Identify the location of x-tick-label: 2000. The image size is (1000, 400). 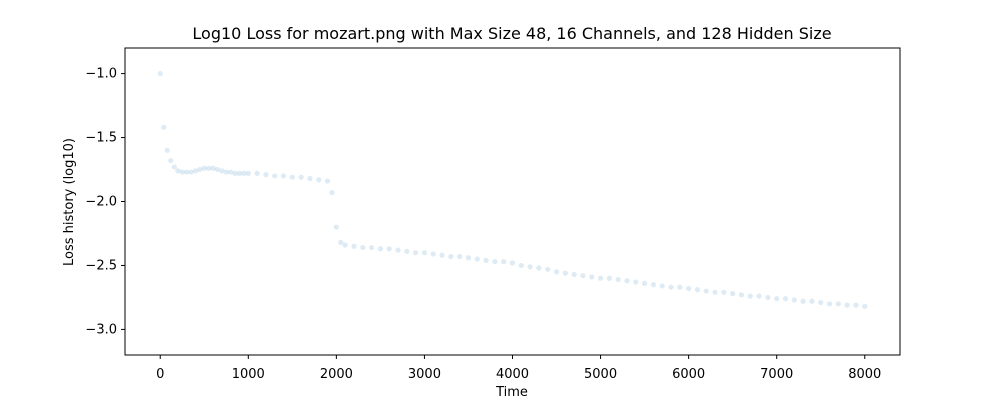
(336, 374).